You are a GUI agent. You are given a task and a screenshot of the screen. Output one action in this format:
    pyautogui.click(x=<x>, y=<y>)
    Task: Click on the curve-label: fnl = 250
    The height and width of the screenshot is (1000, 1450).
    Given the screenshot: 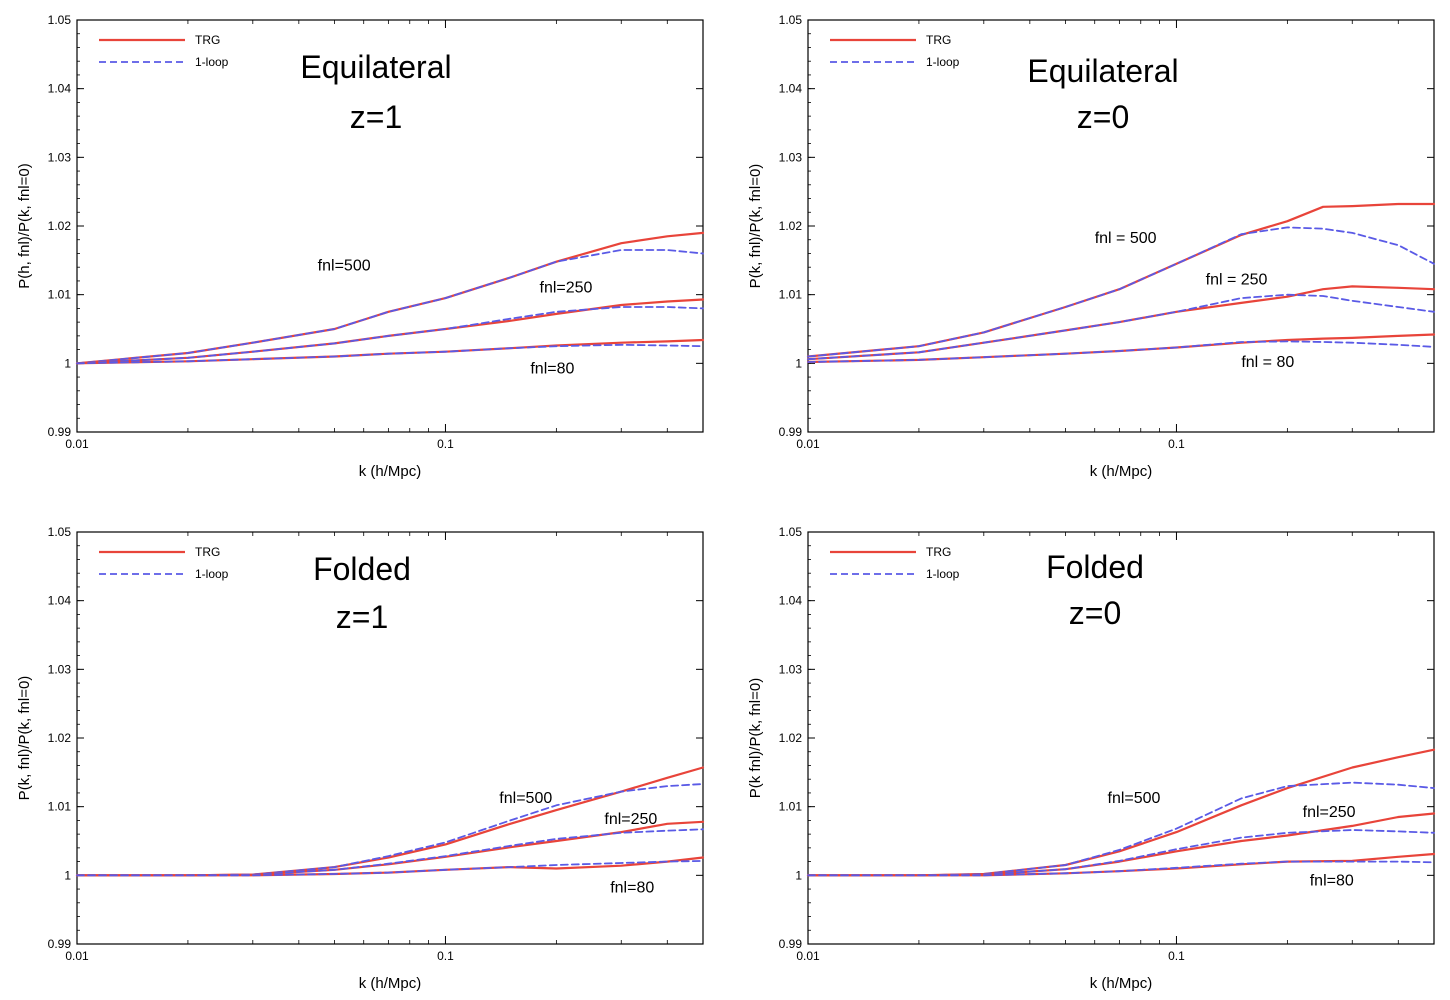 What is the action you would take?
    pyautogui.click(x=1237, y=279)
    